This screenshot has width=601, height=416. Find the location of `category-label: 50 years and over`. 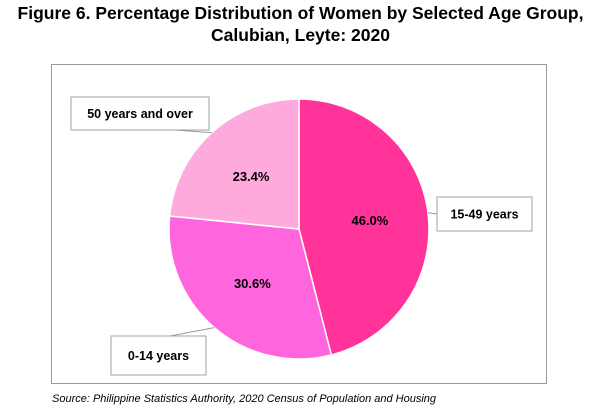

category-label: 50 years and over is located at coordinates (140, 114).